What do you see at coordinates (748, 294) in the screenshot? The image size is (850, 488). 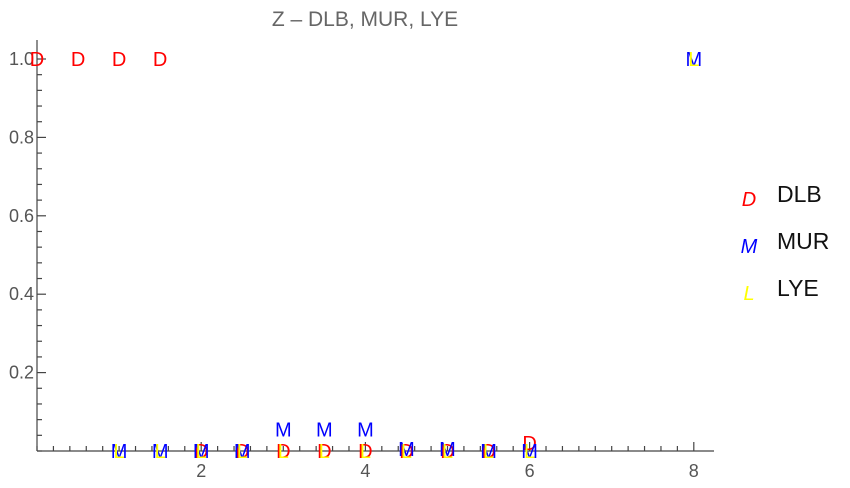 I see `legend-marker-lye: L` at bounding box center [748, 294].